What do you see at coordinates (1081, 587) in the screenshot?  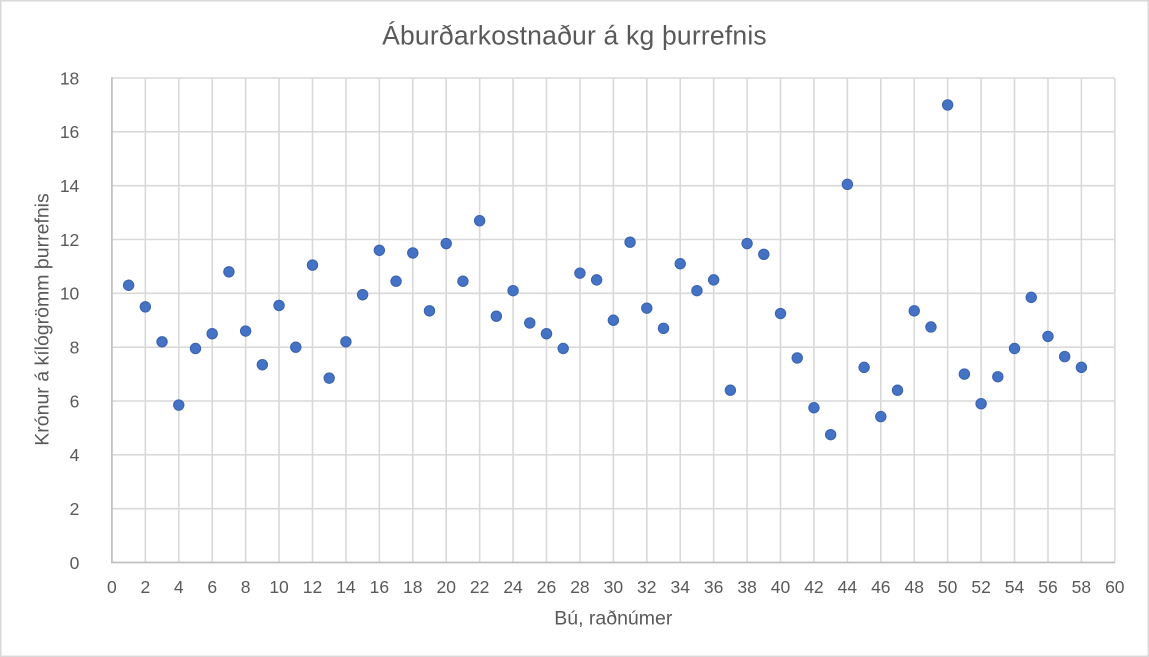 I see `svg-text: 58` at bounding box center [1081, 587].